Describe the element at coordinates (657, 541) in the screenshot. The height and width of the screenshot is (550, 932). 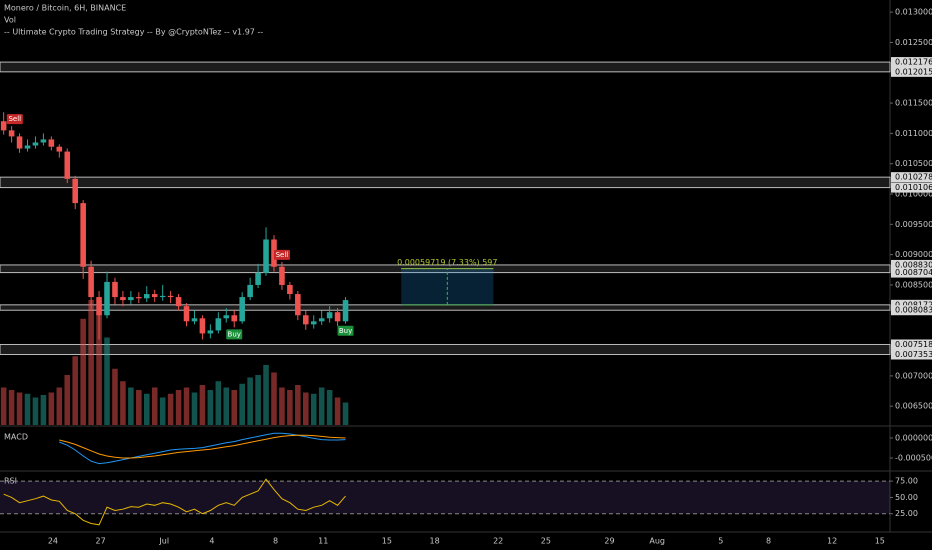
I see `x-tick-label: Aug` at that location.